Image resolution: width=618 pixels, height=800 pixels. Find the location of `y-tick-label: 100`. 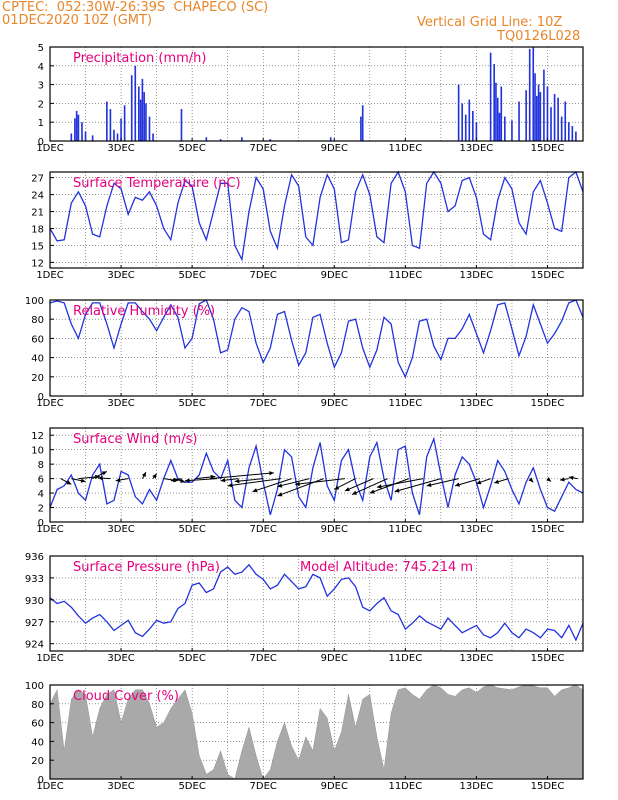

y-tick-label: 100 is located at coordinates (34, 301).